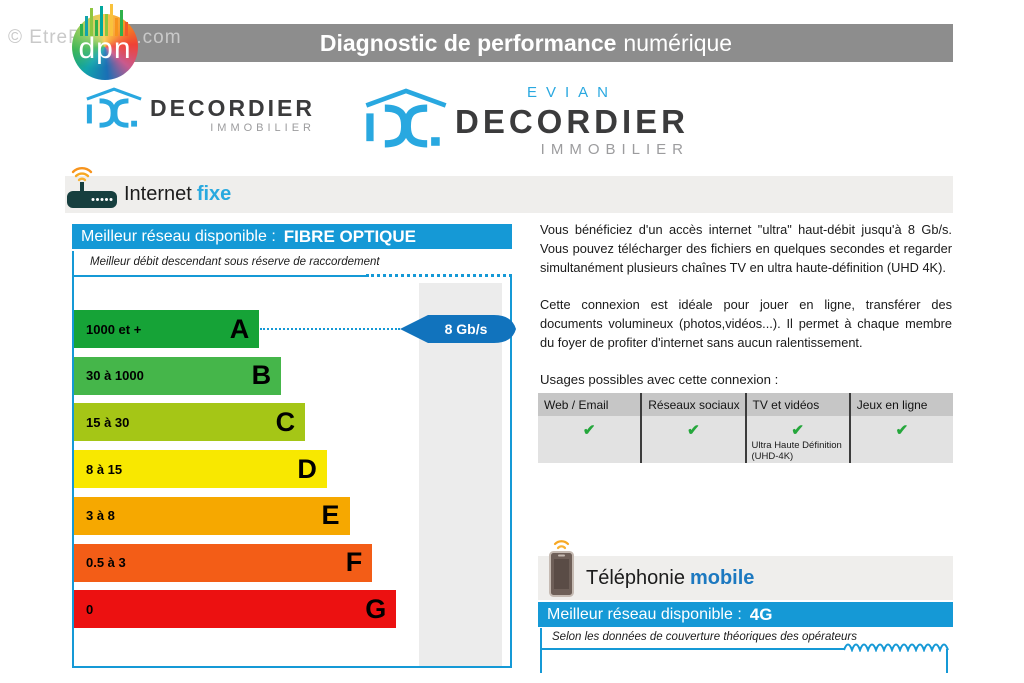  I want to click on banner-value: 4G, so click(761, 614).